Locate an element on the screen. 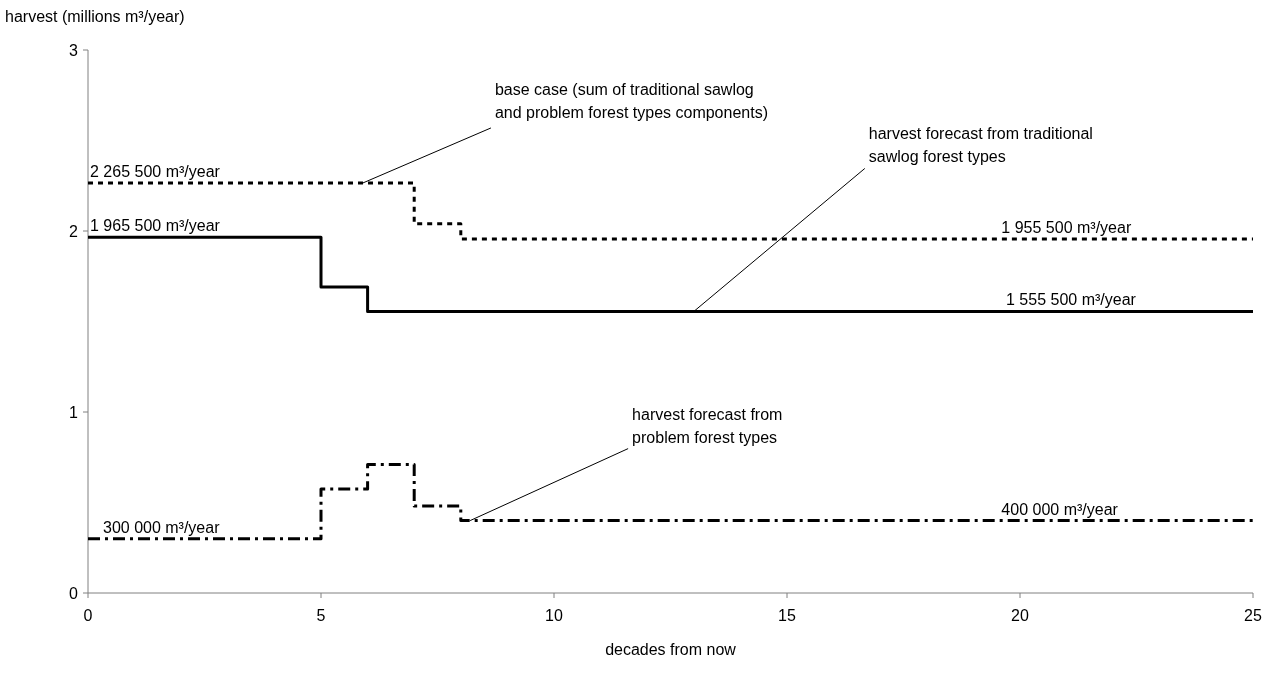 The image size is (1270, 677). y-tick-label: 1 is located at coordinates (74, 412).